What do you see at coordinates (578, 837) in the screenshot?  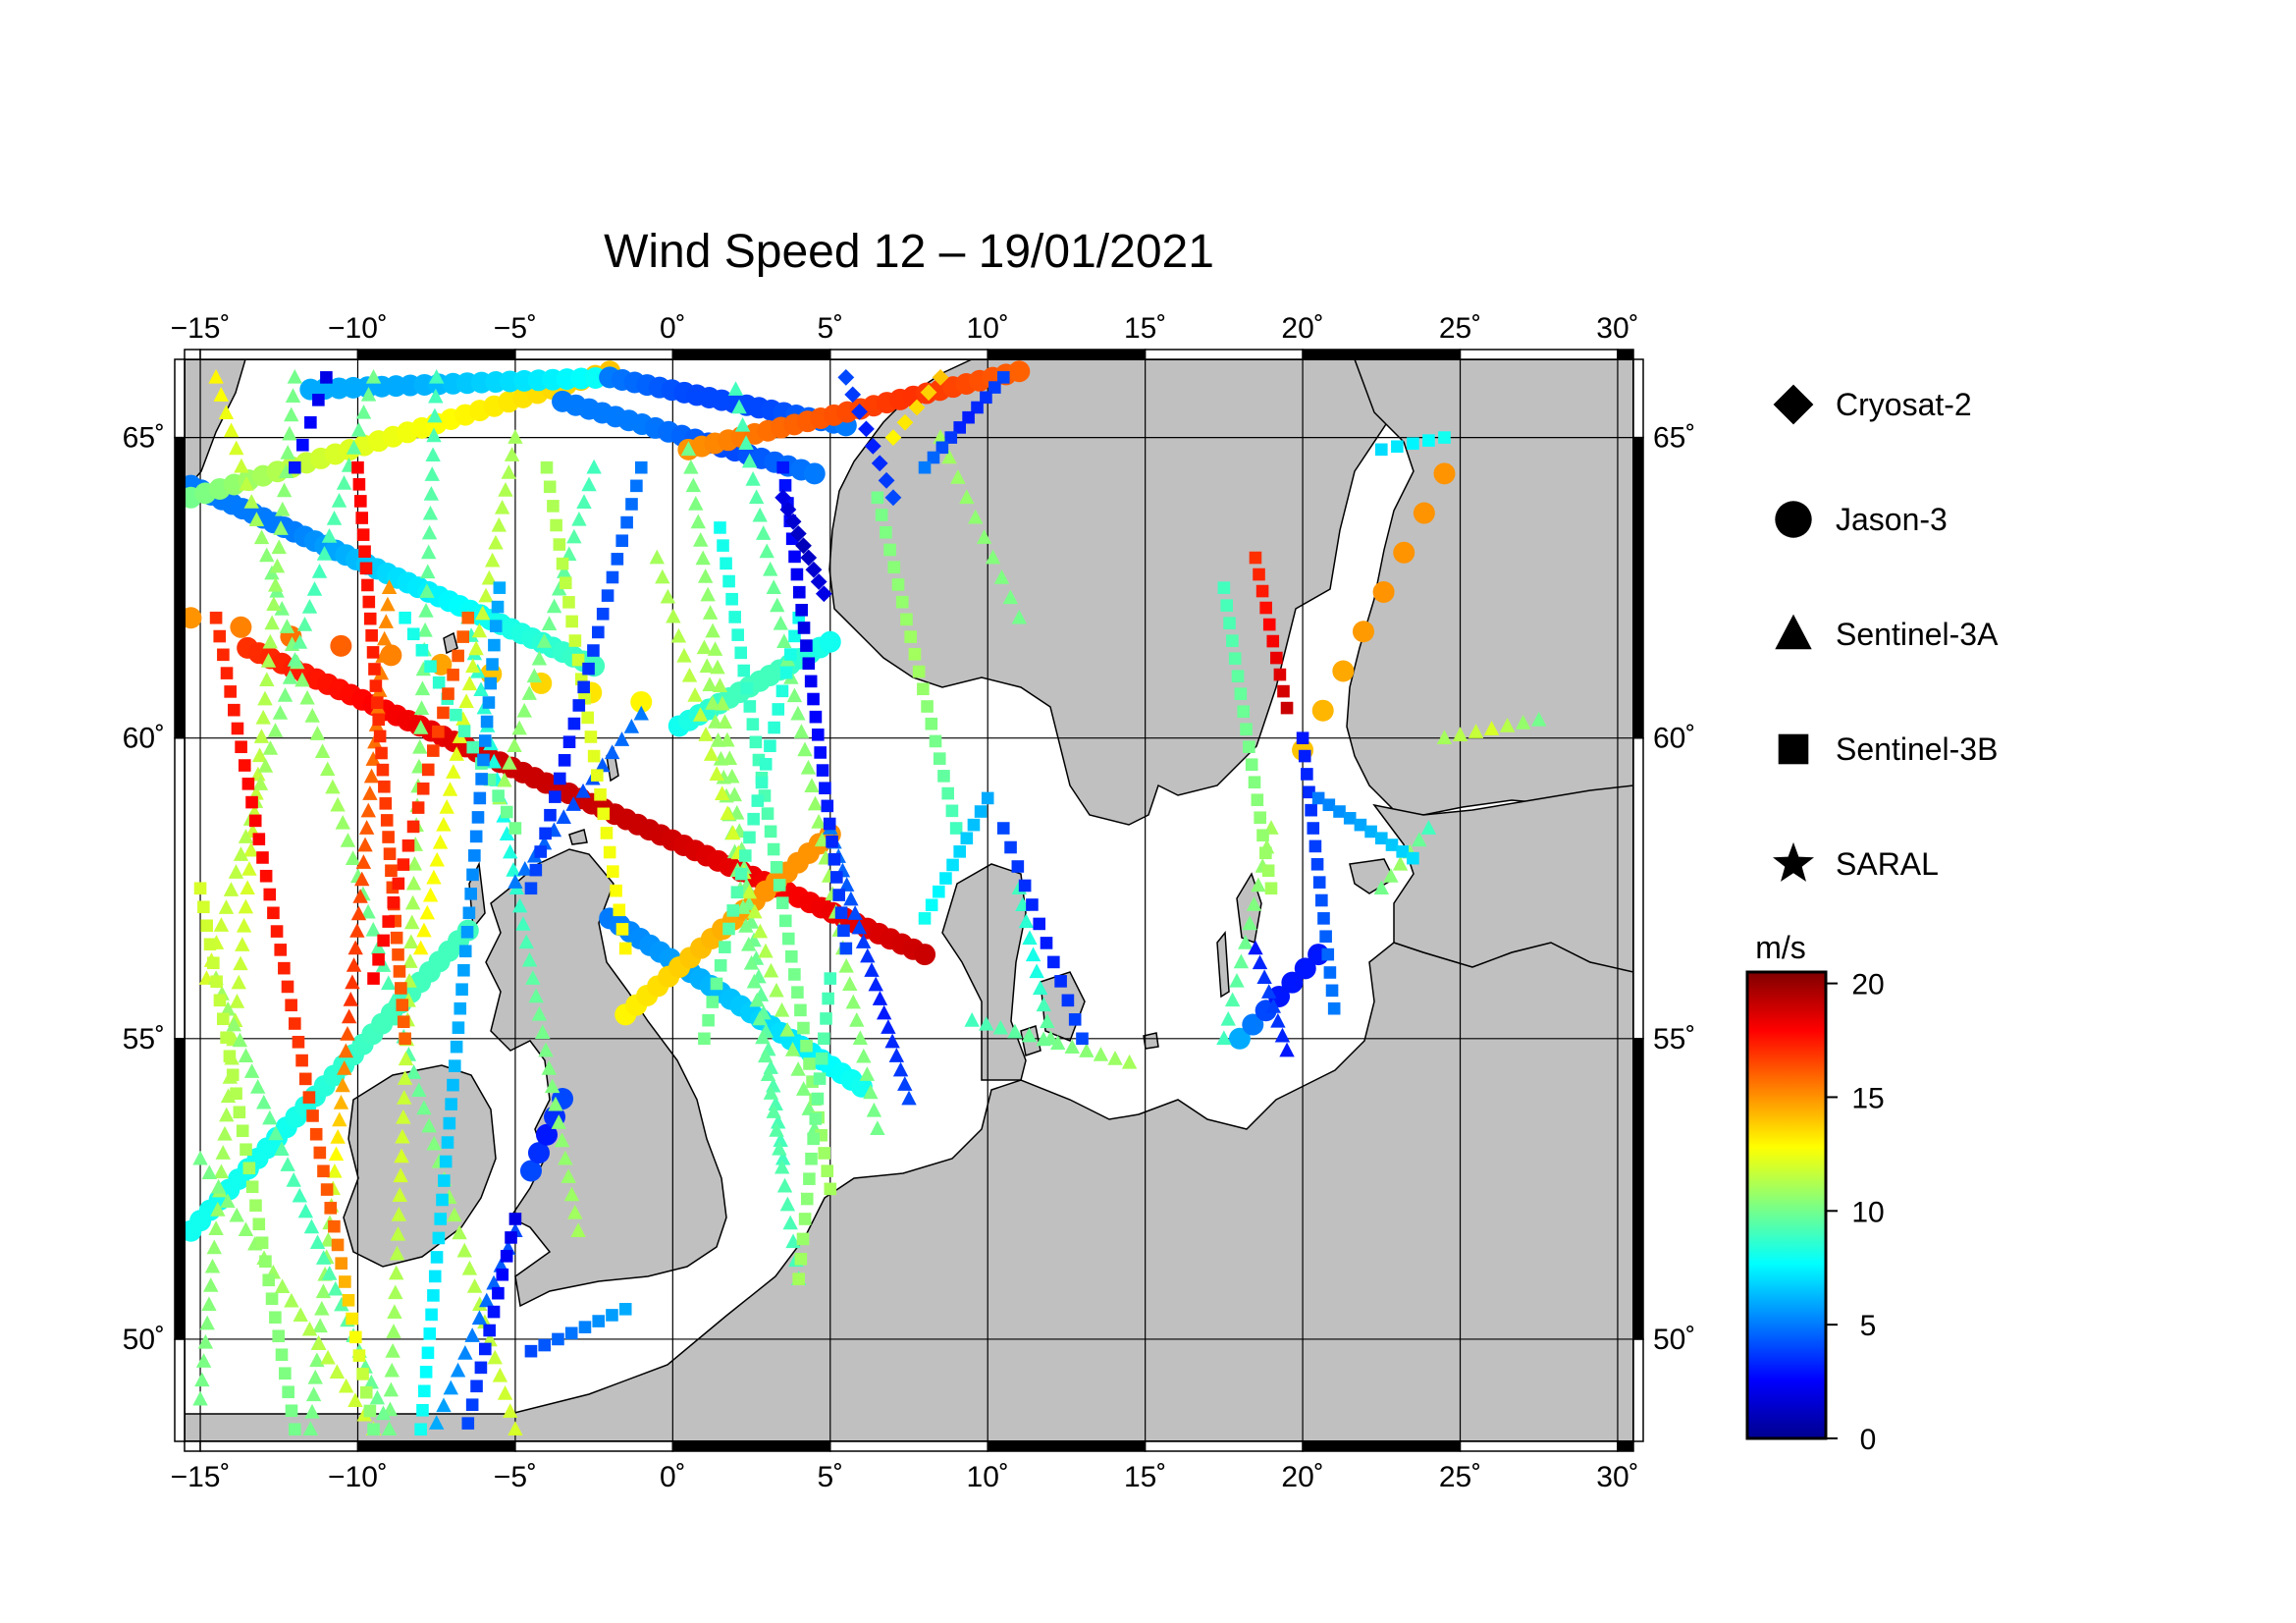 I see `land-orkney` at bounding box center [578, 837].